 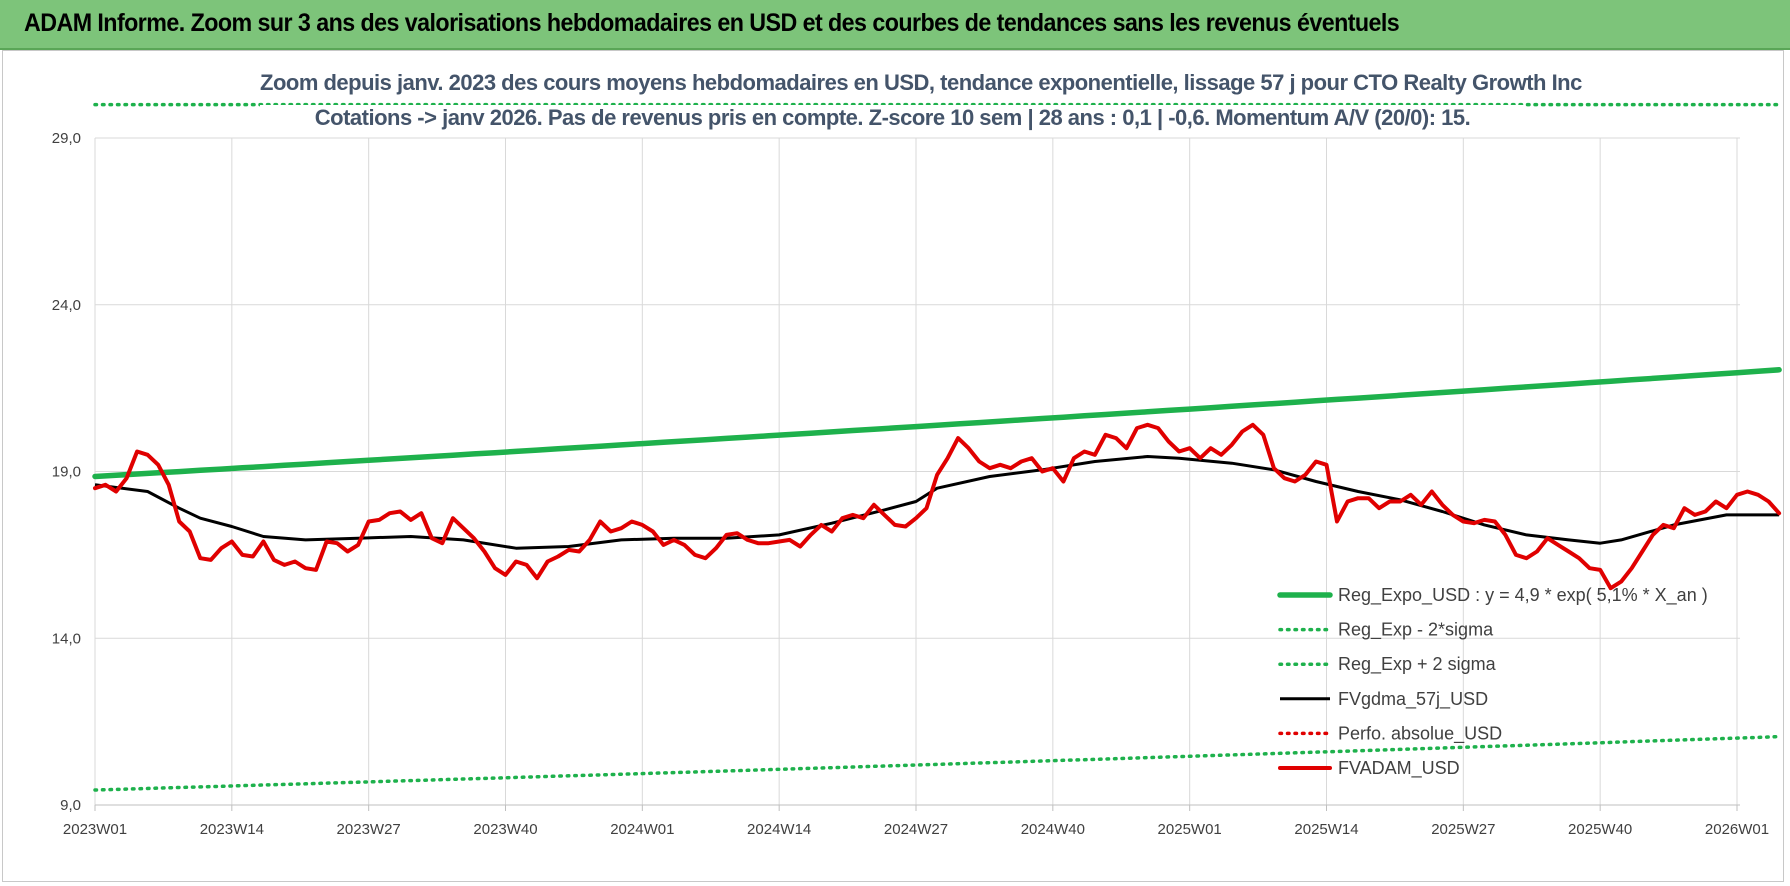 I want to click on x-tick-label: 2024W14, so click(x=779, y=829).